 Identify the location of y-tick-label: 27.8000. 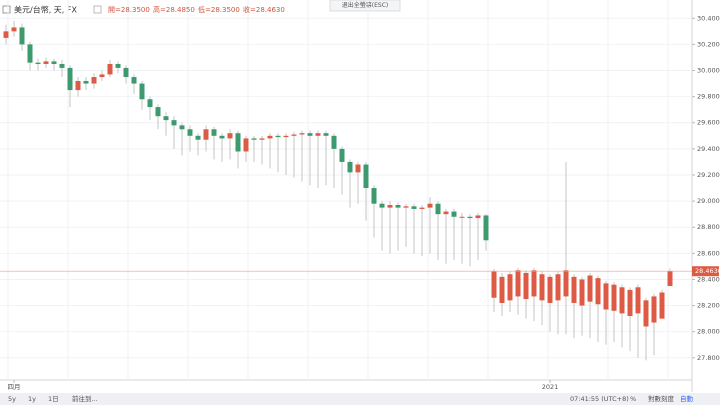
(708, 358).